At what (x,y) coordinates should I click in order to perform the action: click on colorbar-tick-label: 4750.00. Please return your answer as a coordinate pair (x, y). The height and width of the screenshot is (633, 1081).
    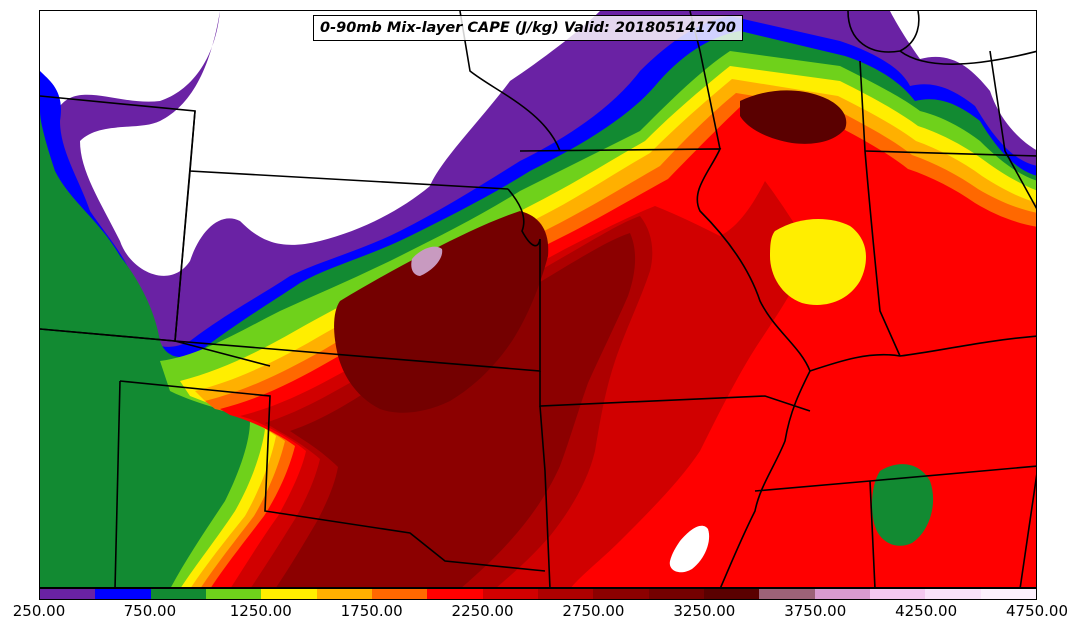
    Looking at the image, I should click on (1037, 611).